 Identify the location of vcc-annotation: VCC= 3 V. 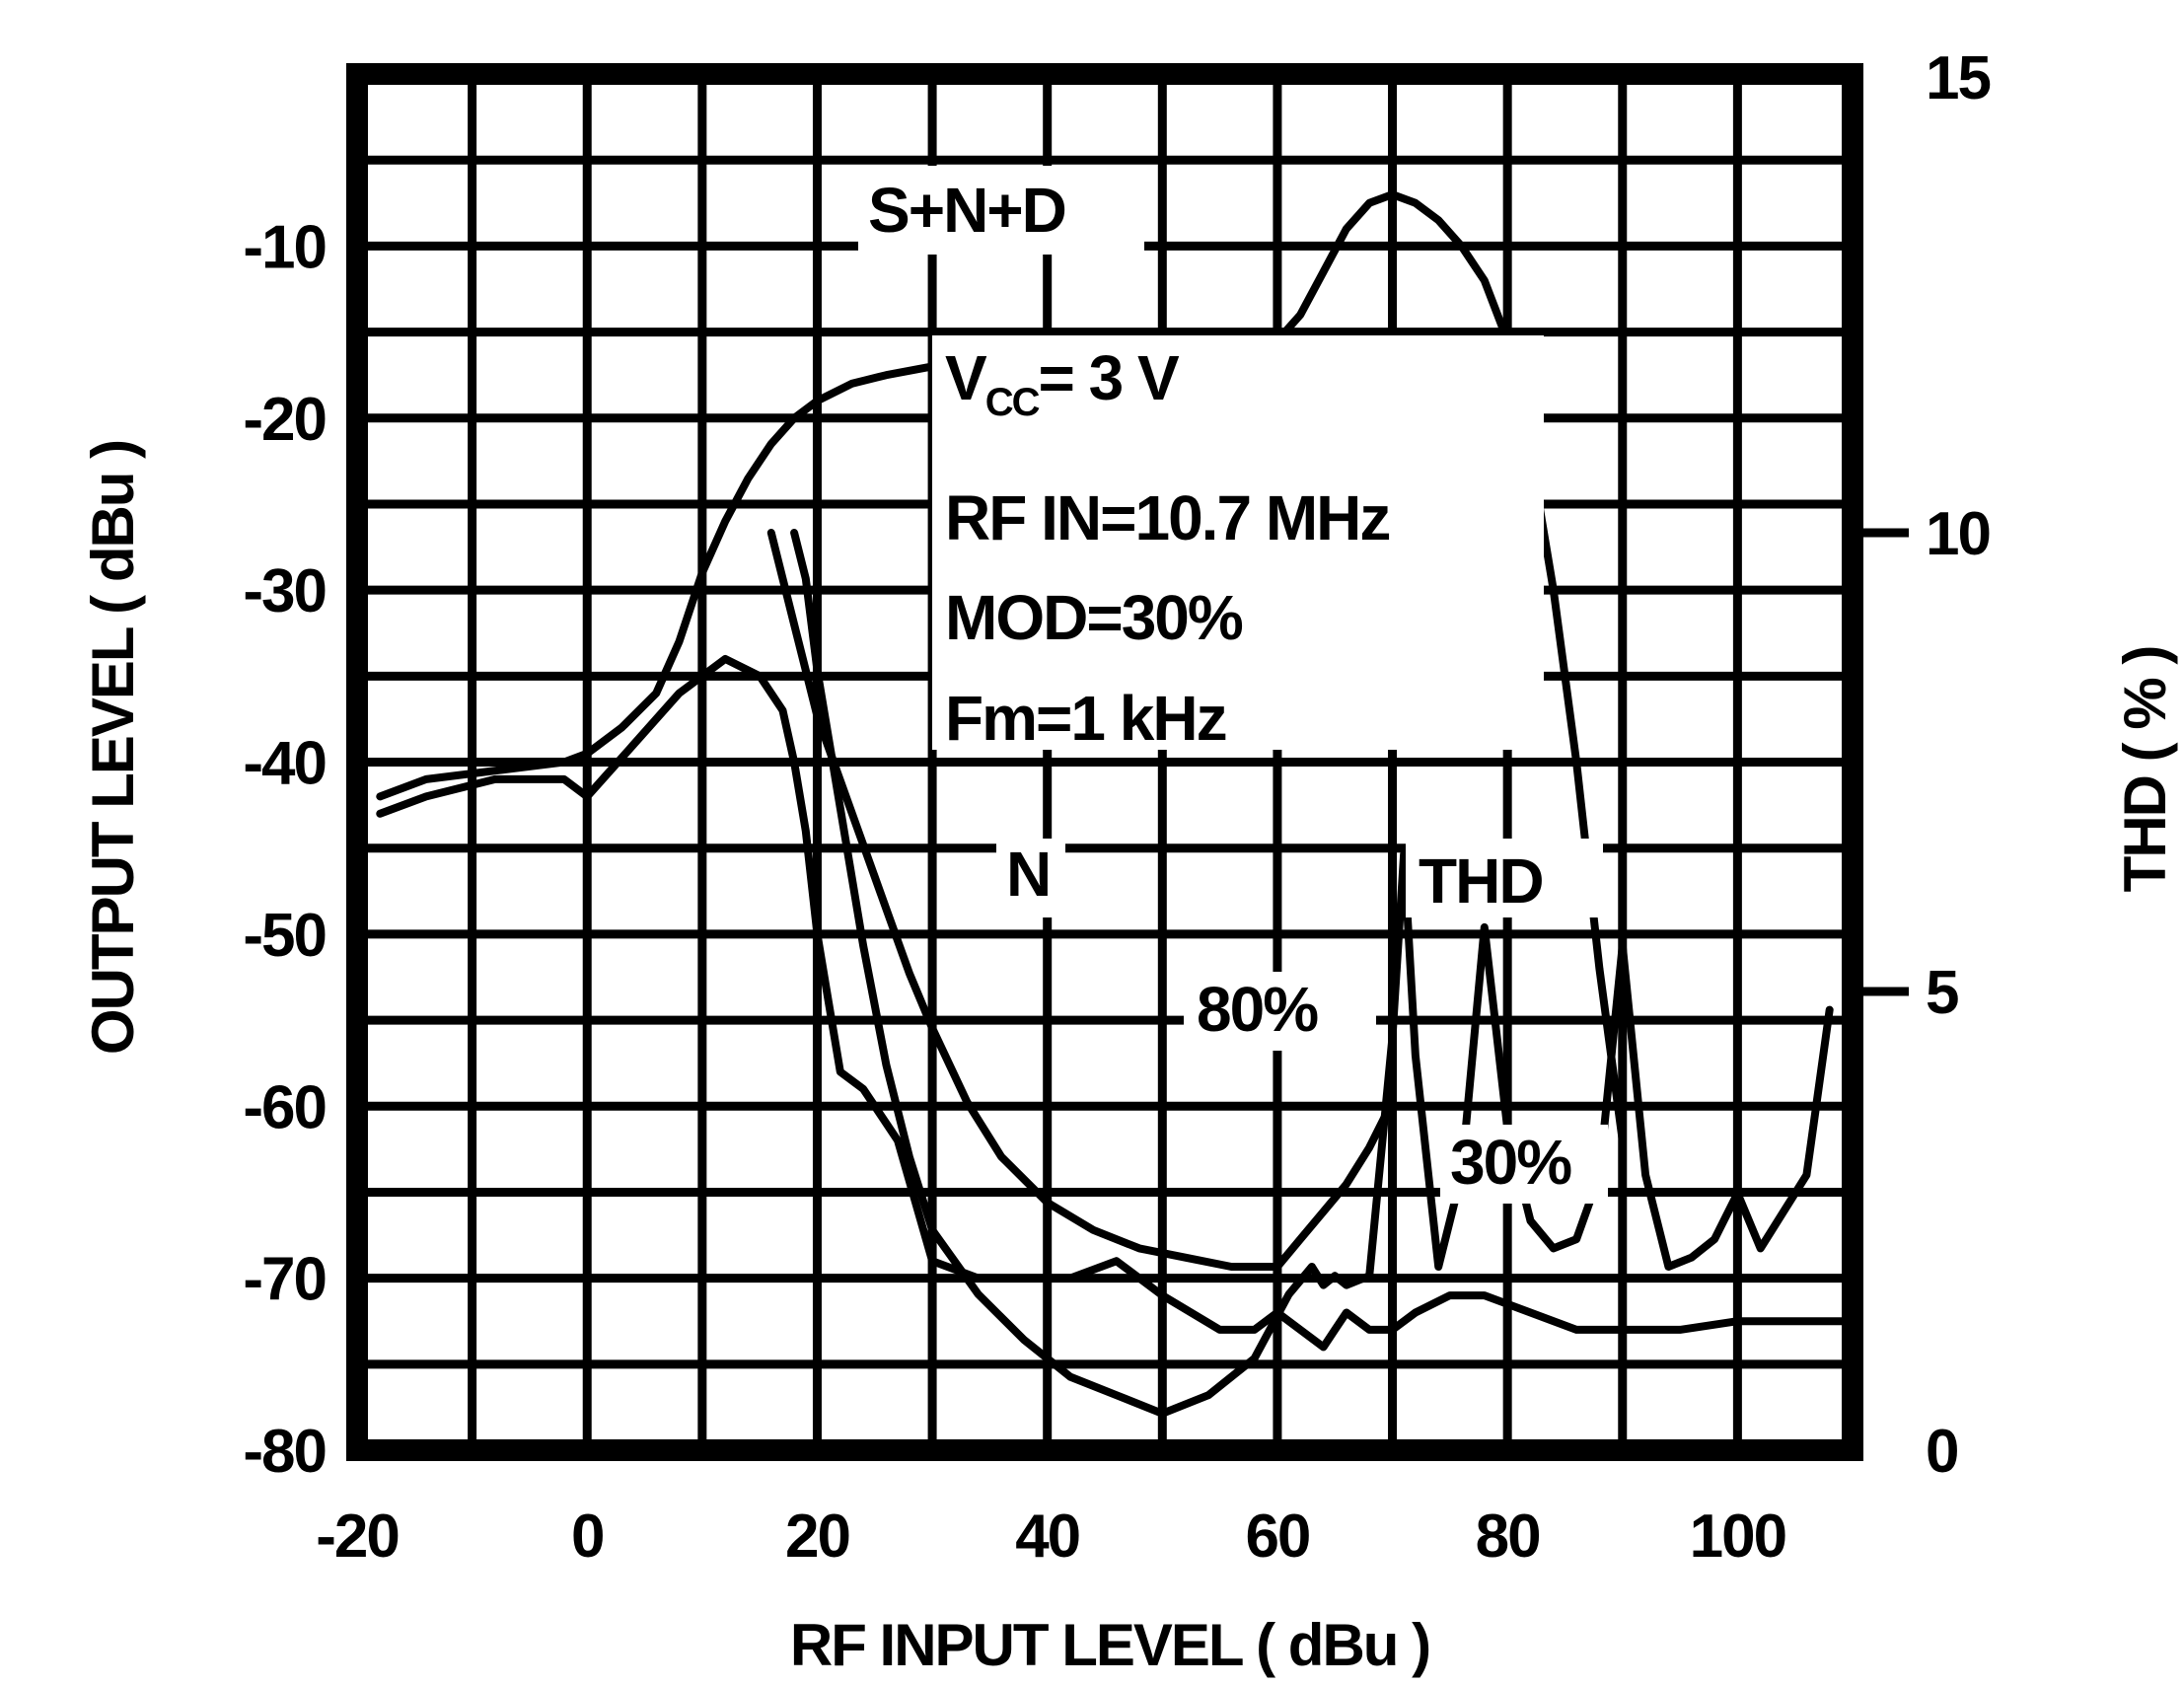
(1062, 383).